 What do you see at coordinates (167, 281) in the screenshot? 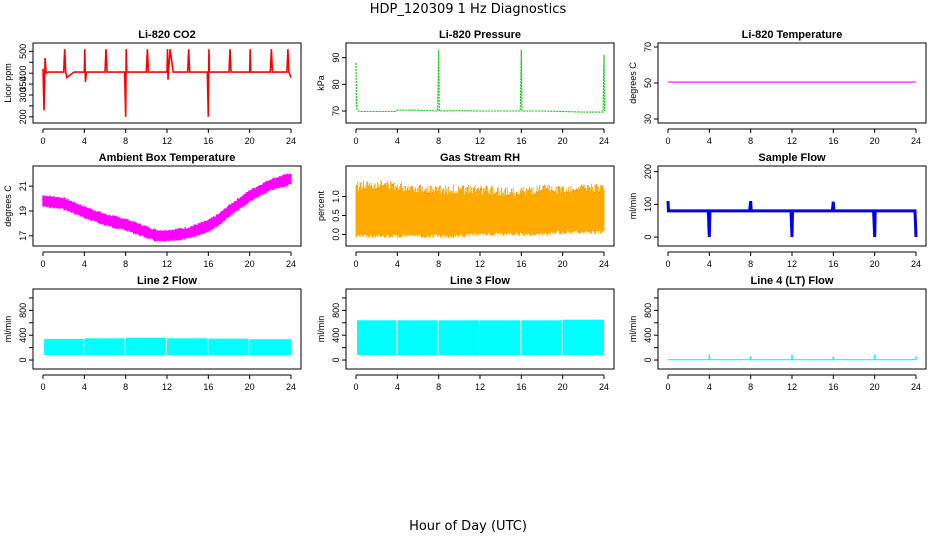
I see `chart-title: Line 2 Flow` at bounding box center [167, 281].